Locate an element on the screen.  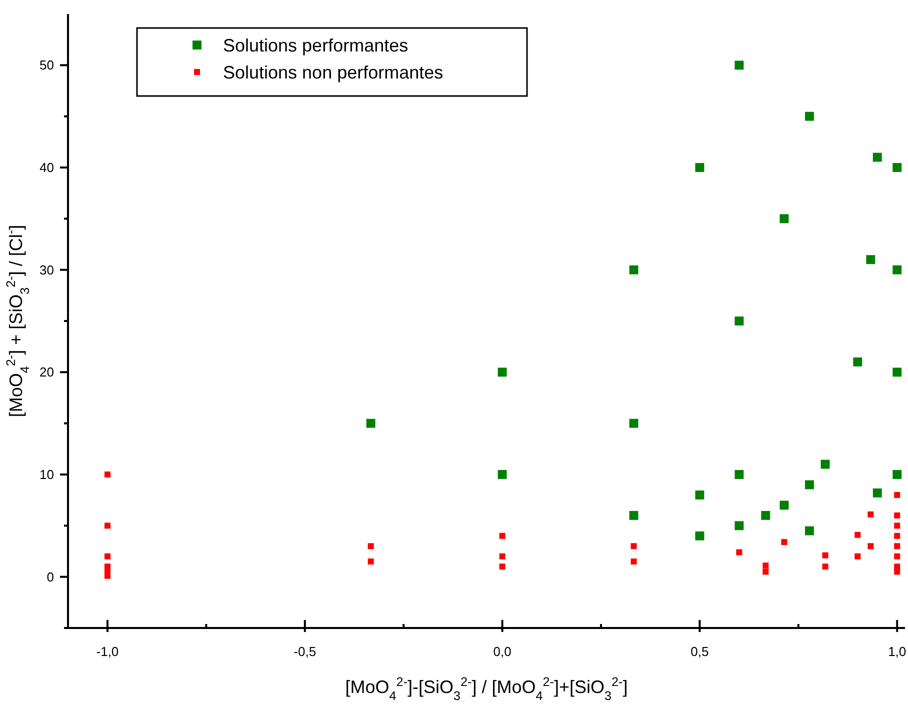
y-tick-label: 10 is located at coordinates (47, 474).